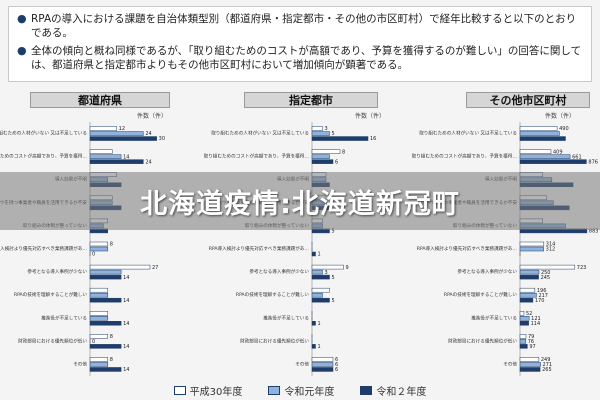 The width and height of the screenshot is (600, 400). Describe the element at coordinates (373, 139) in the screenshot. I see `data-label: 16` at that location.